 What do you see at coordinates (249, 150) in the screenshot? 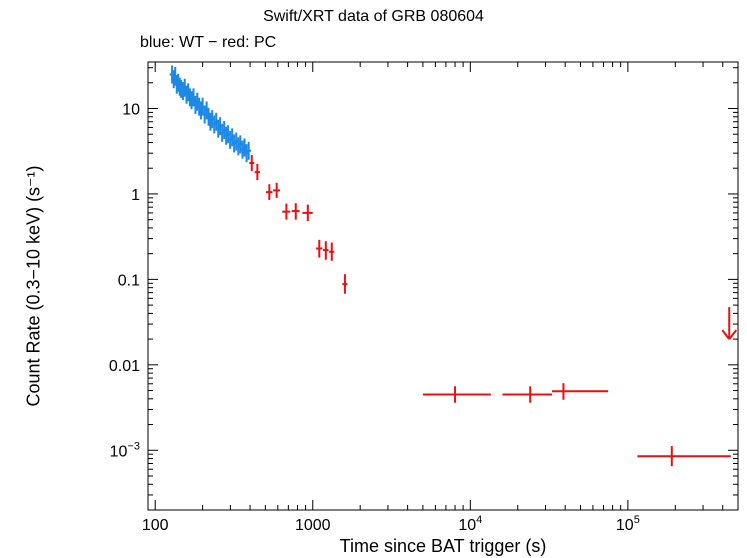
I see `wt-data-point` at bounding box center [249, 150].